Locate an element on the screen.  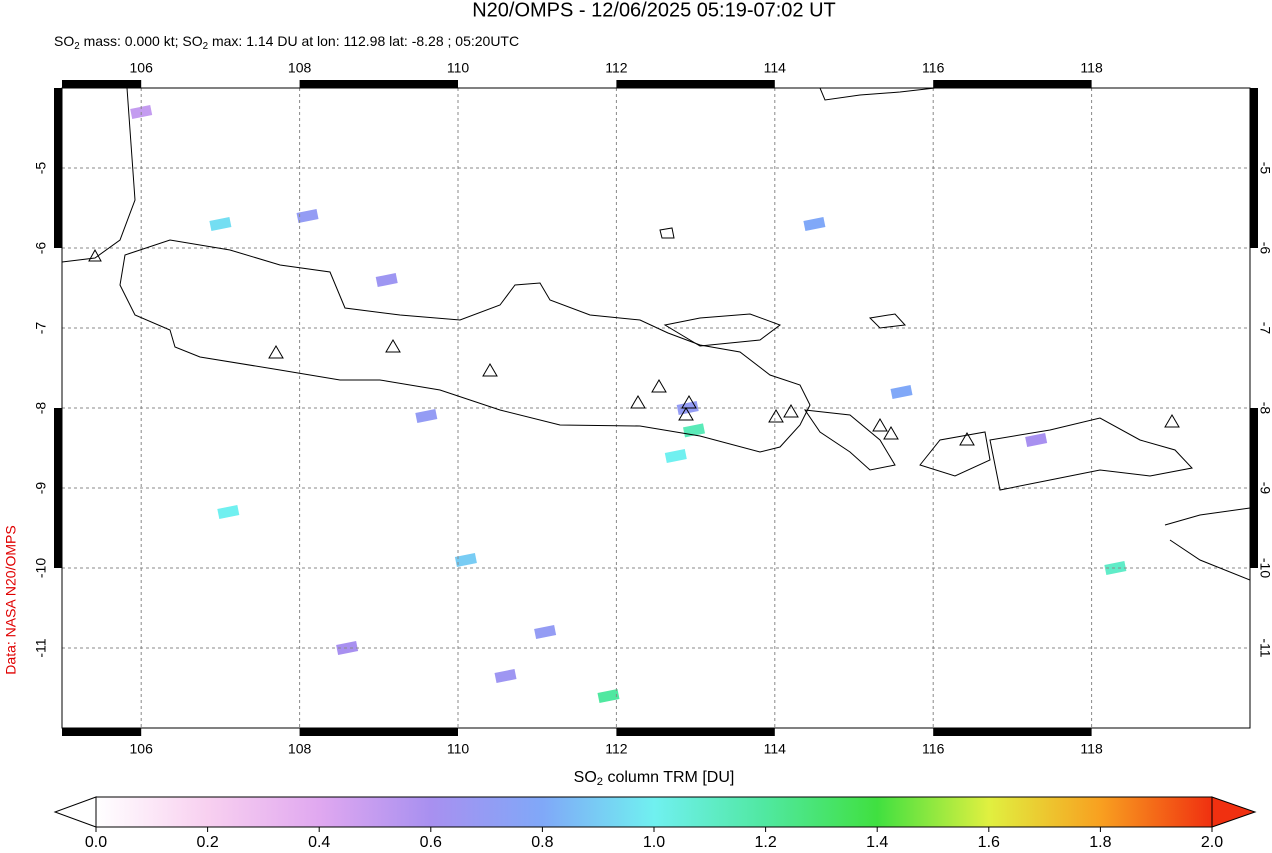
colorbar-tick-label: 0.0 is located at coordinates (96, 842).